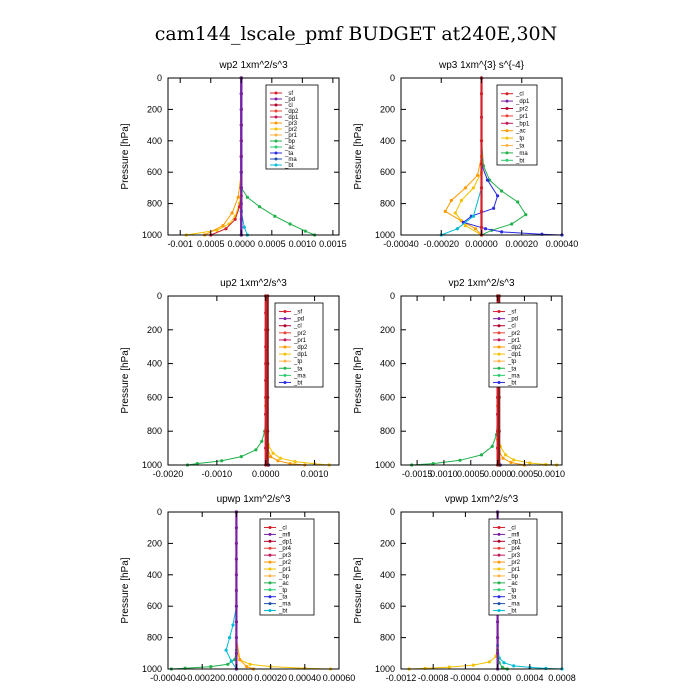  What do you see at coordinates (401, 678) in the screenshot?
I see `x-tick-label: -0.0012` at bounding box center [401, 678].